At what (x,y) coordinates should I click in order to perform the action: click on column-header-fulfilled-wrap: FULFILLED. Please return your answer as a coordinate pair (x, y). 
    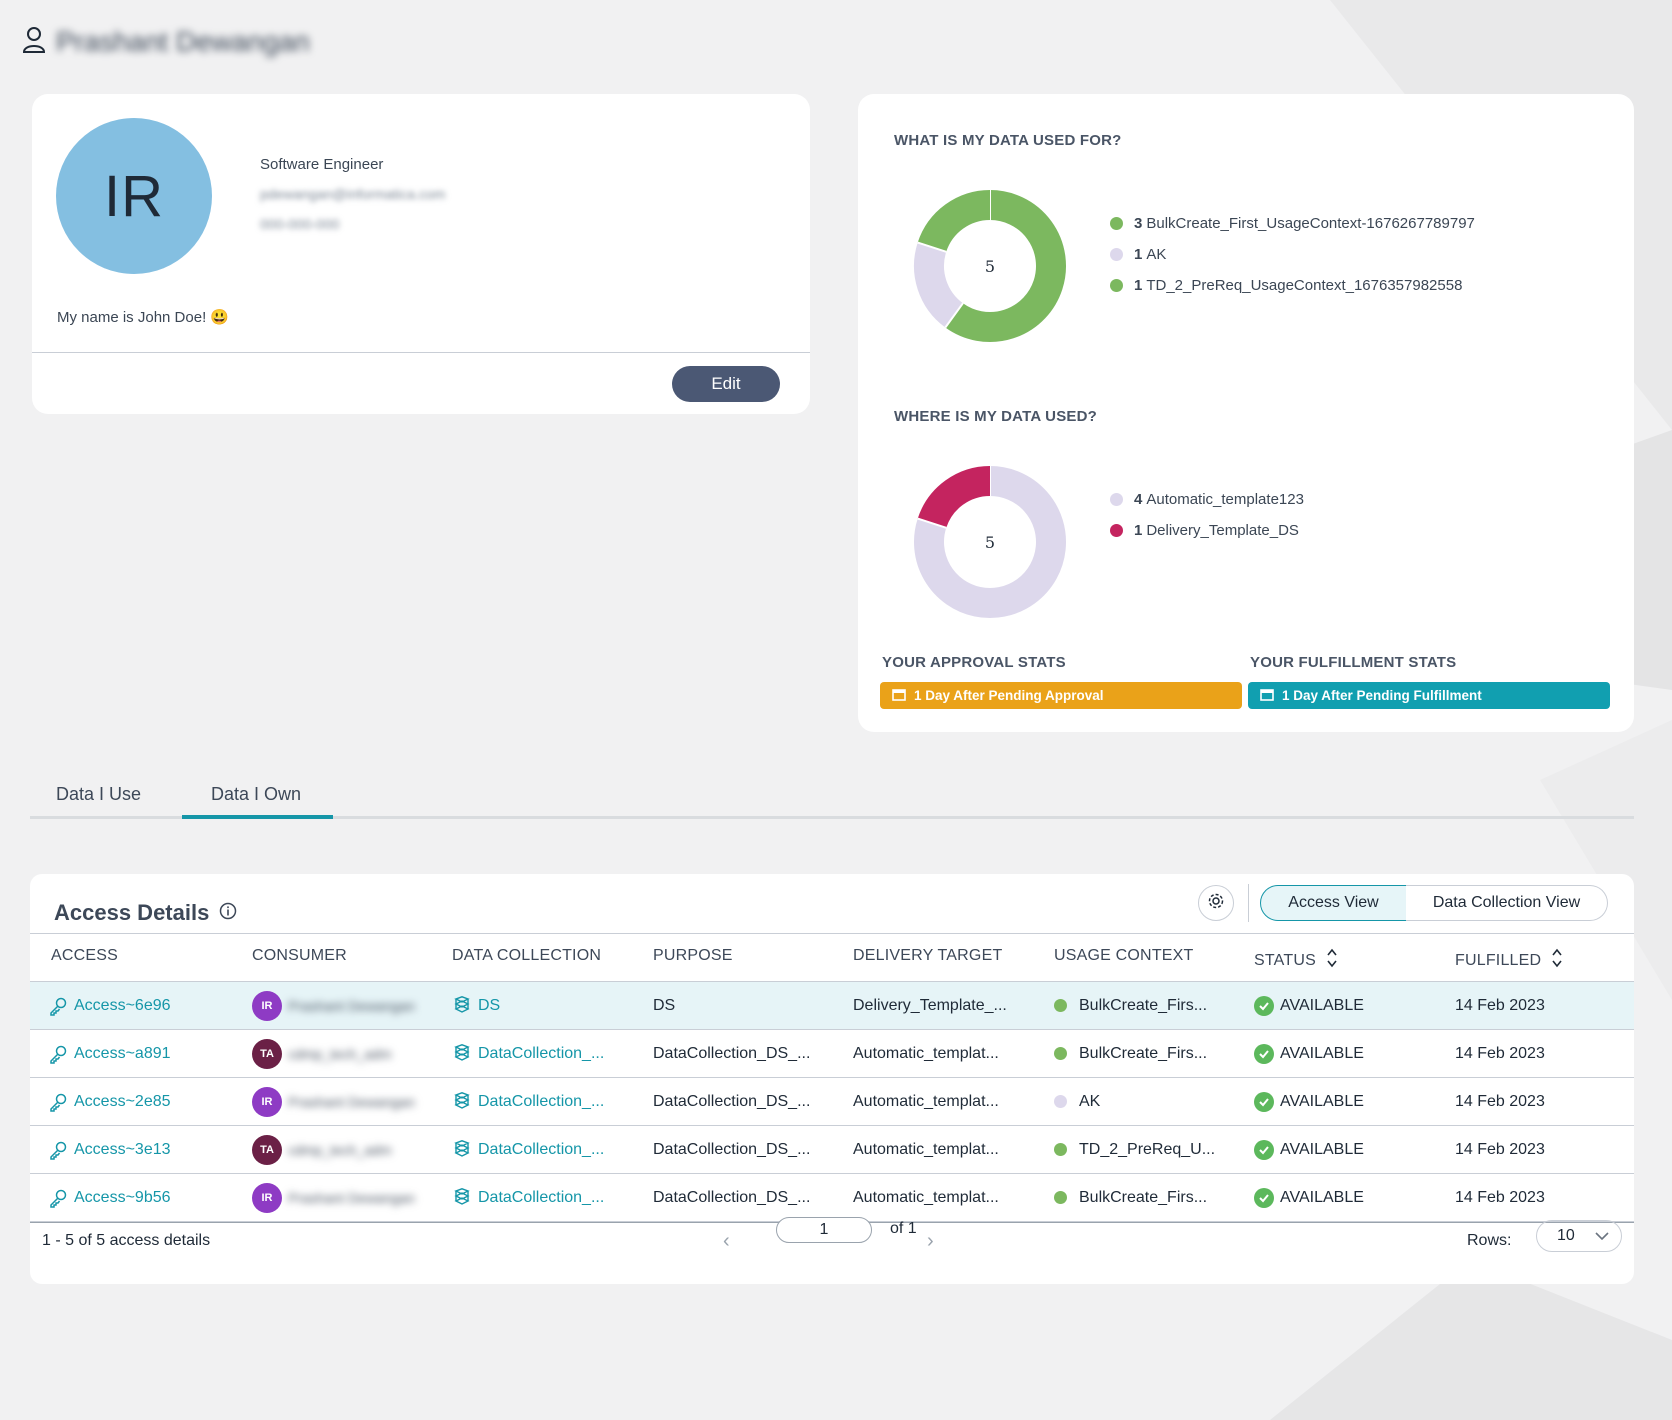
    Looking at the image, I should click on (1509, 960).